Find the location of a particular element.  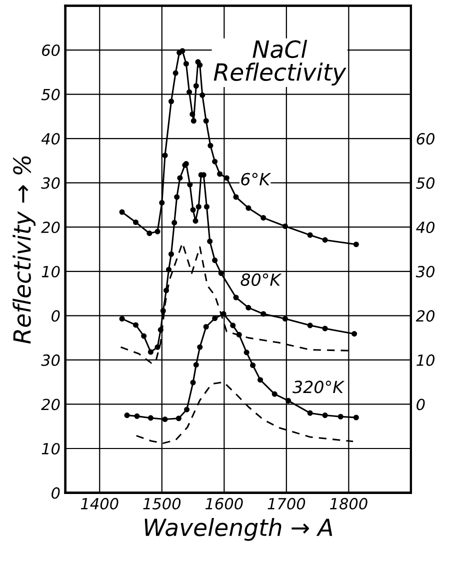

y2-tick-label: 0 is located at coordinates (420, 404).